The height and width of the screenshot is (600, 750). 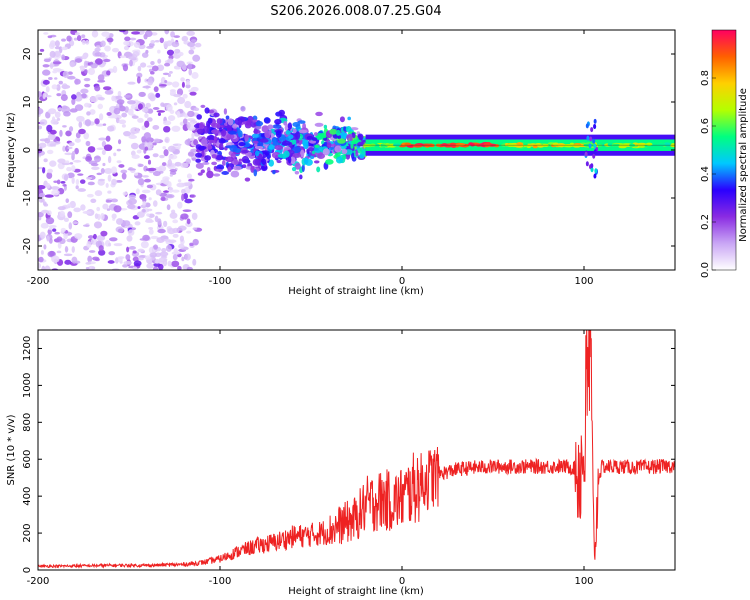 What do you see at coordinates (583, 581) in the screenshot?
I see `snr-x-tick-label: 100` at bounding box center [583, 581].